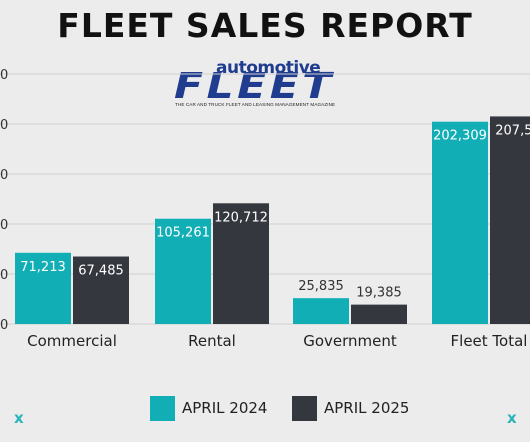 Image resolution: width=530 pixels, height=442 pixels. What do you see at coordinates (512, 130) in the screenshot?
I see `bar-value-label: 207,58` at bounding box center [512, 130].